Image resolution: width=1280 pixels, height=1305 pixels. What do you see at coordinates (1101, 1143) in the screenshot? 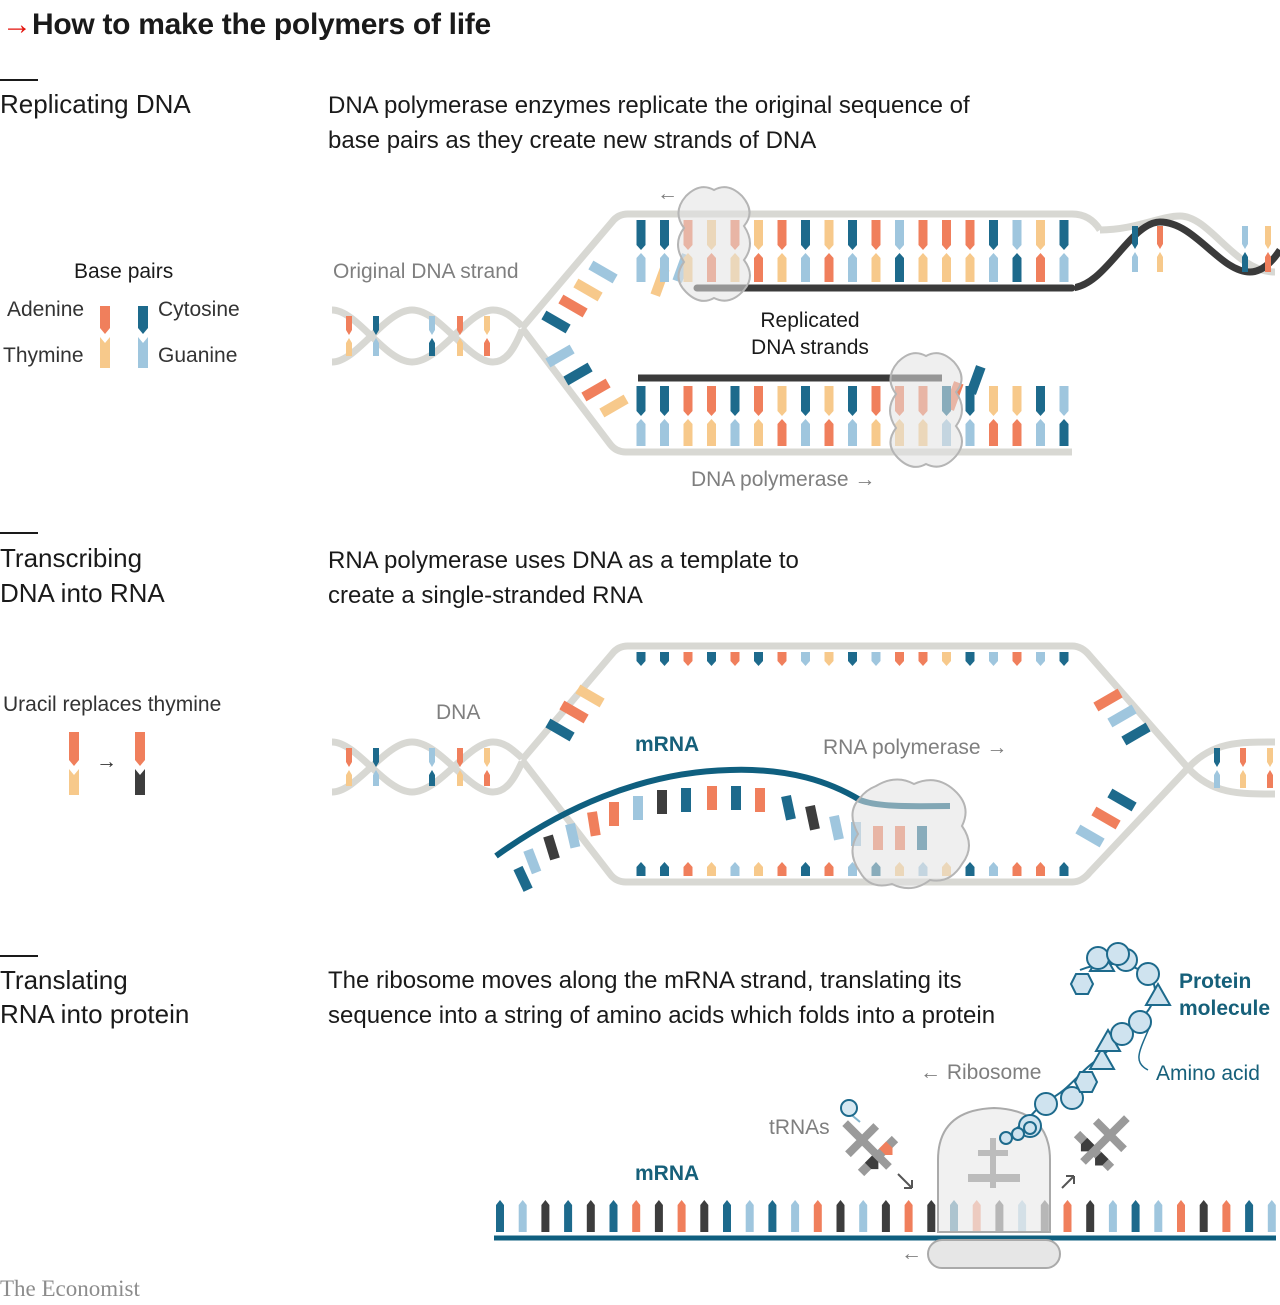
I see `trna-outgoing` at bounding box center [1101, 1143].